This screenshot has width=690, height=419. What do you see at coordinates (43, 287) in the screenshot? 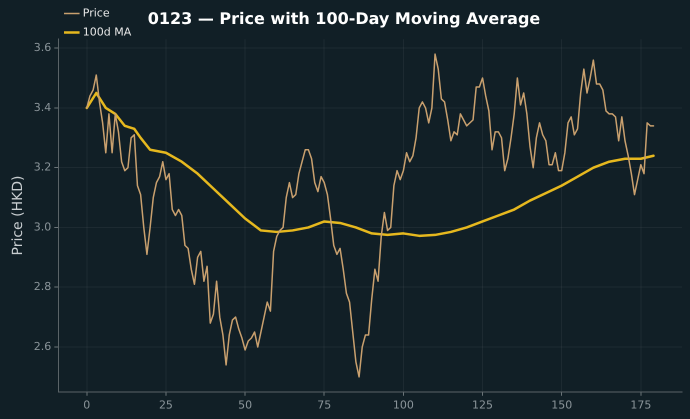
I see `y-tick-label: 2.8` at bounding box center [43, 287].